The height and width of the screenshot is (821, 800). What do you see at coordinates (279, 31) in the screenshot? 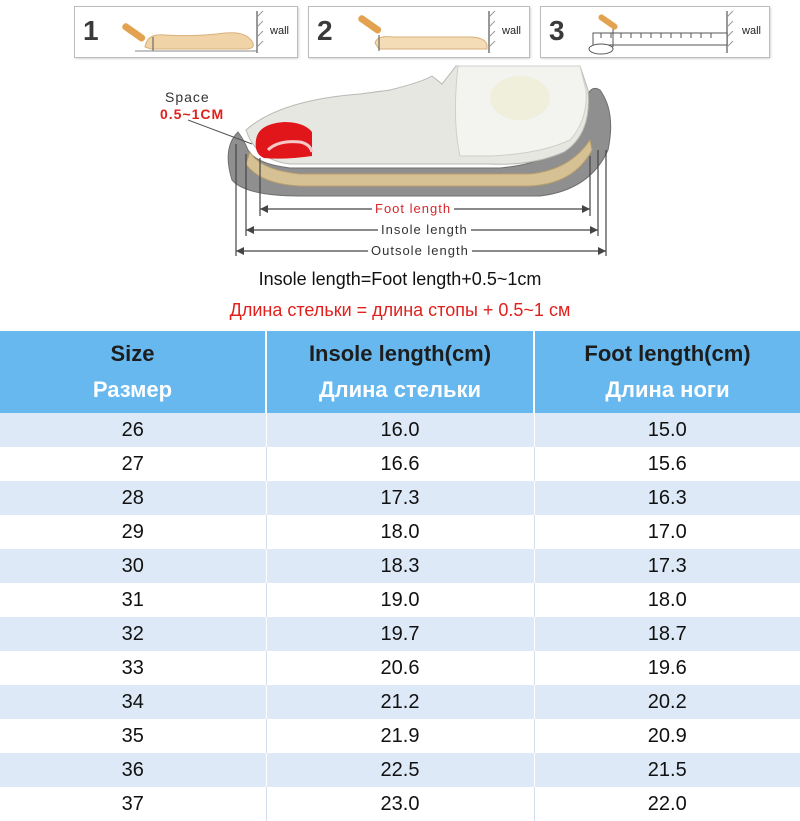
I see `step-1-wall-label: wall` at bounding box center [279, 31].